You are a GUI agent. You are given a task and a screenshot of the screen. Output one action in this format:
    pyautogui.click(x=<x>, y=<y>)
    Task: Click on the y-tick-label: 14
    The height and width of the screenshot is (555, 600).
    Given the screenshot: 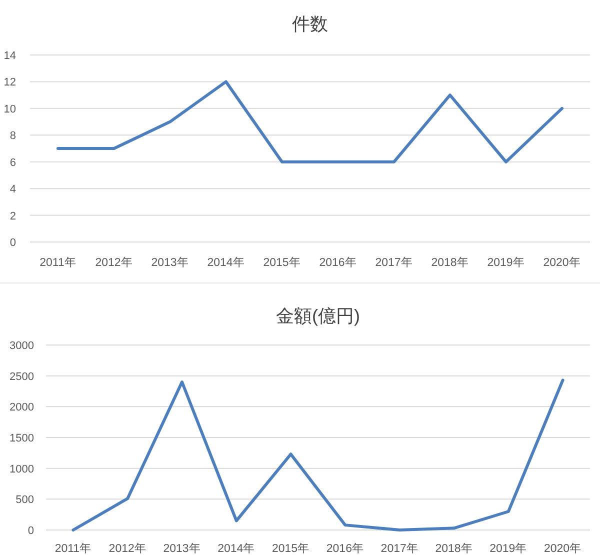 What is the action you would take?
    pyautogui.click(x=10, y=56)
    